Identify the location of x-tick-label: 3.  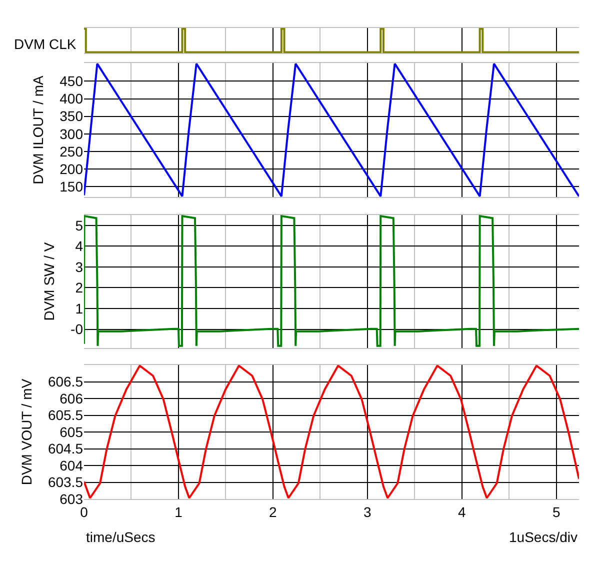
(368, 512).